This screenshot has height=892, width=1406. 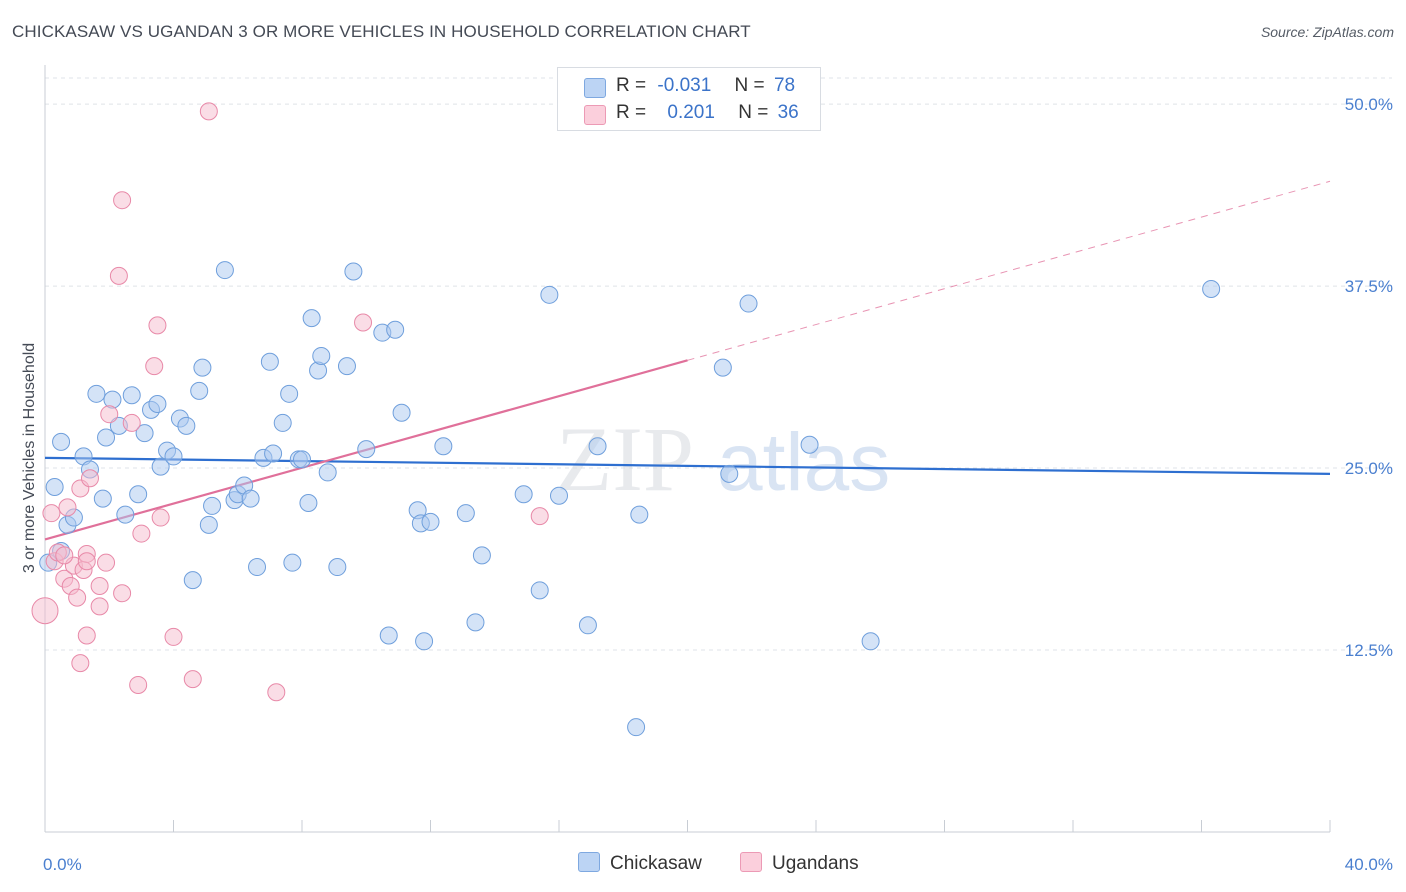 What do you see at coordinates (625, 459) in the screenshot?
I see `watermark-zip: ZIP` at bounding box center [625, 459].